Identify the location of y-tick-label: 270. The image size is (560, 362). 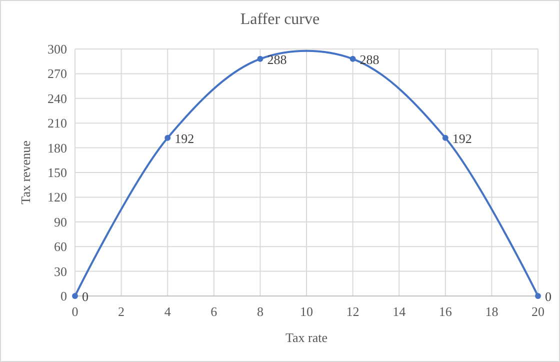
(57, 74).